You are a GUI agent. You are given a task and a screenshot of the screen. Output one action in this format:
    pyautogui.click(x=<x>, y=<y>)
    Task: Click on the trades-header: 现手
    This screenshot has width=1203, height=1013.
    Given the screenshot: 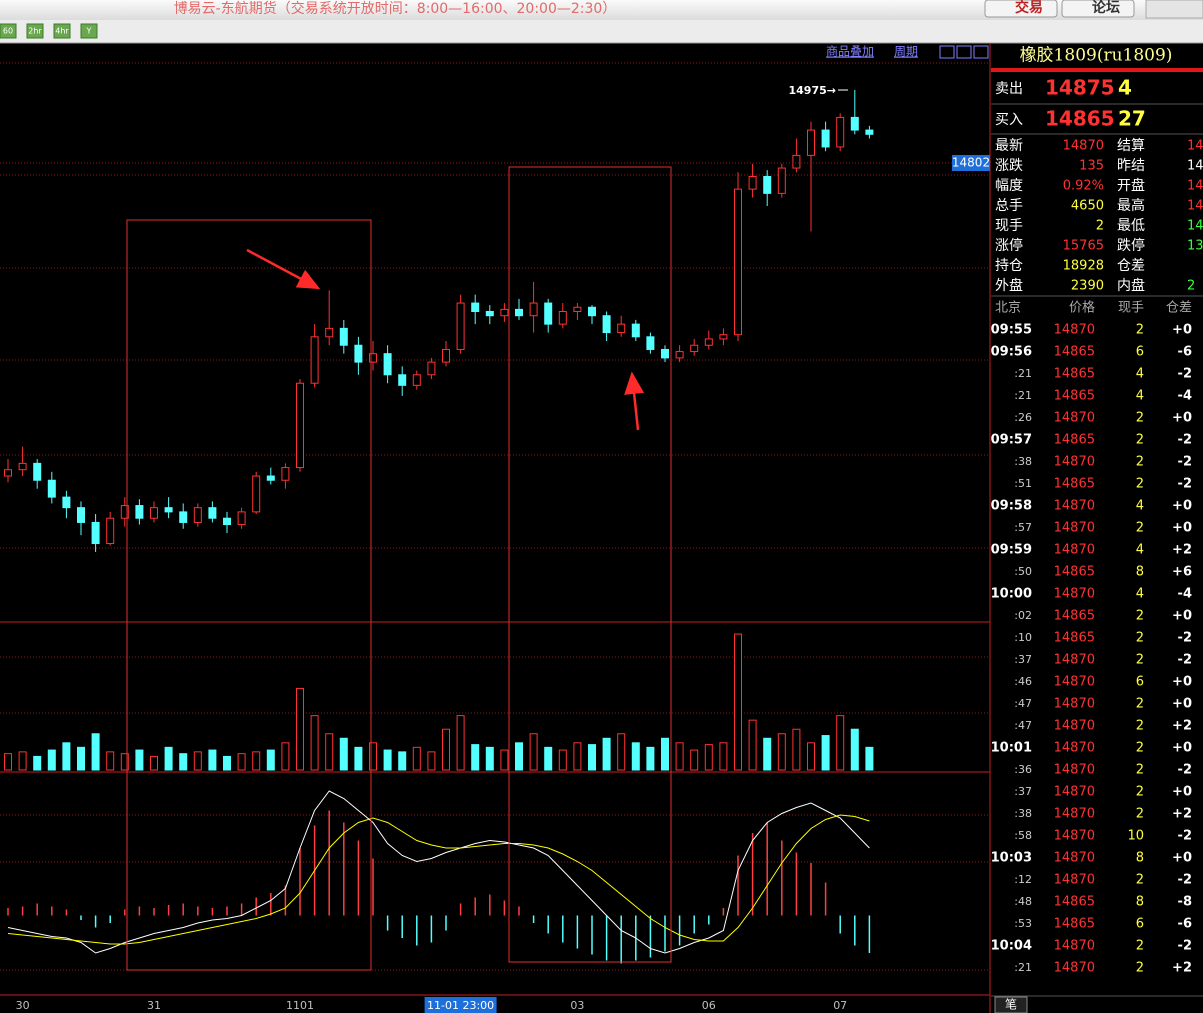 What is the action you would take?
    pyautogui.click(x=1131, y=308)
    